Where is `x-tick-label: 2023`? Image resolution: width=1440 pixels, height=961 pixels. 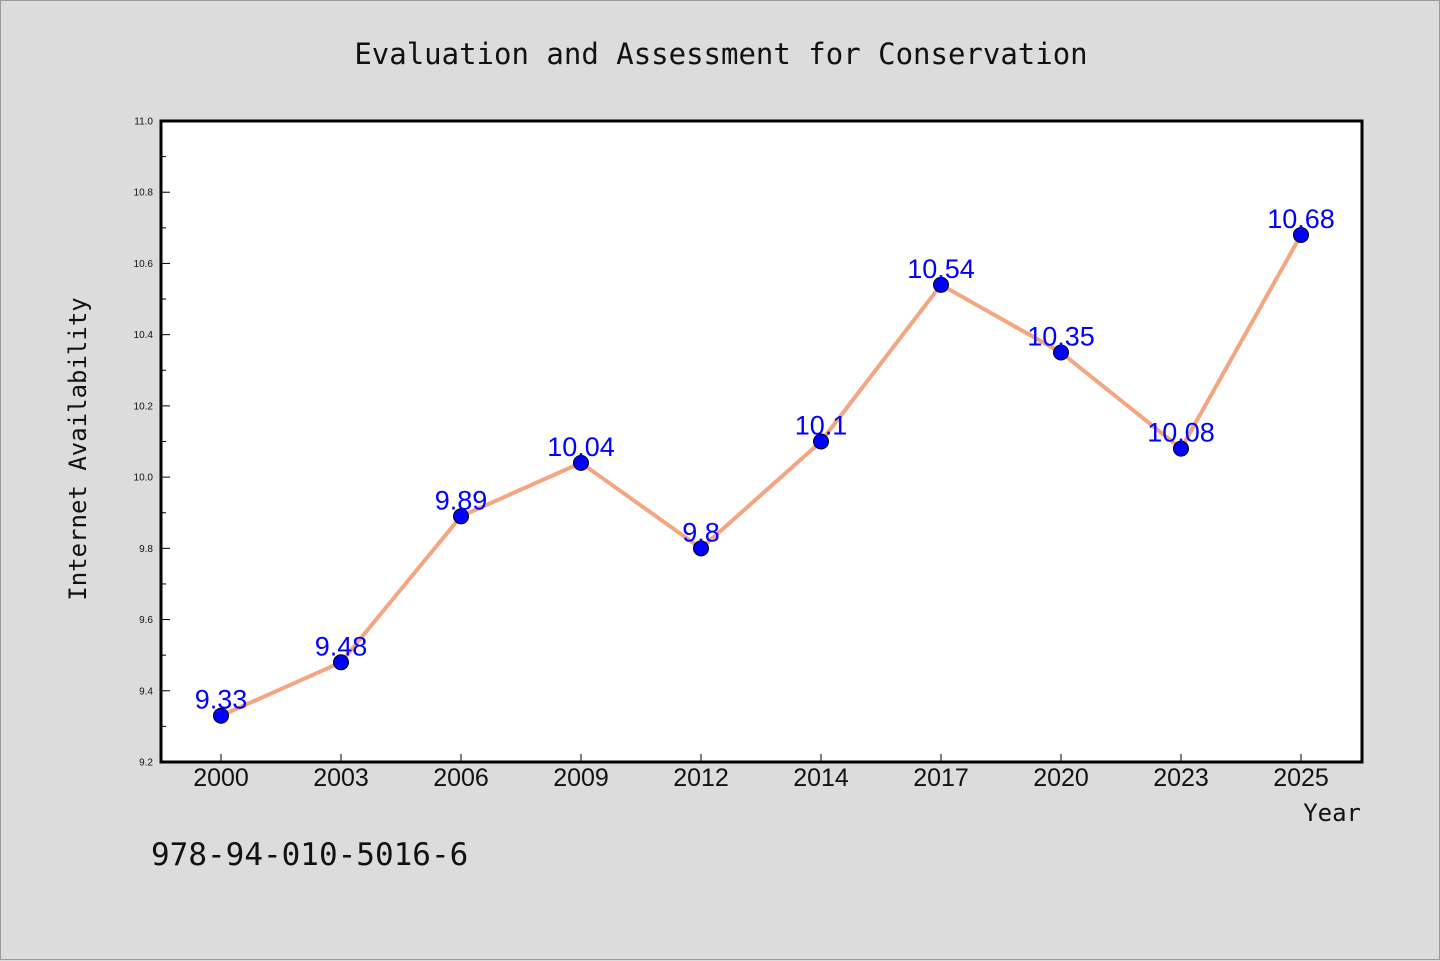 x-tick-label: 2023 is located at coordinates (1181, 778).